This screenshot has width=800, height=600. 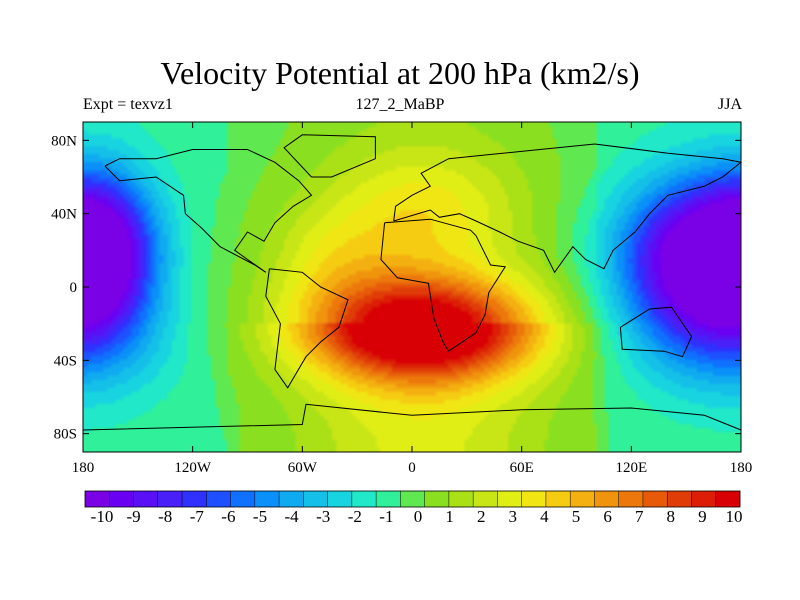 I want to click on colorbar-label: 10, so click(x=734, y=516).